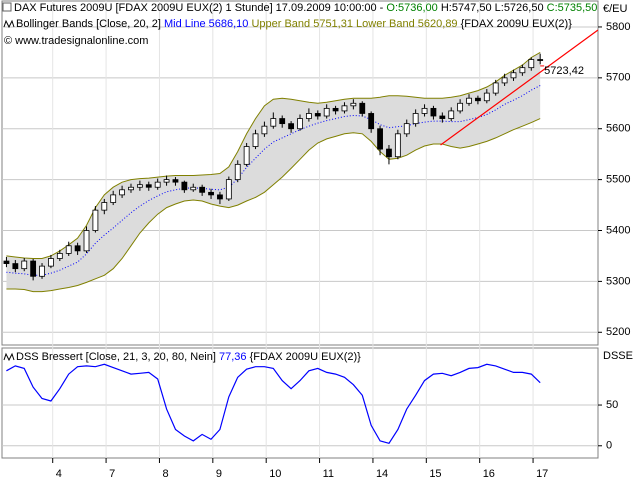  What do you see at coordinates (609, 446) in the screenshot?
I see `y-tick-label: 0` at bounding box center [609, 446].